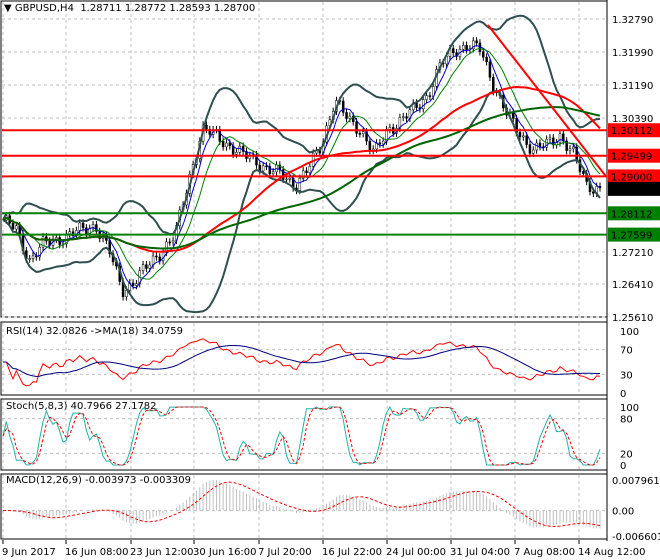  Describe the element at coordinates (632, 86) in the screenshot. I see `price-tick-label: 1.31190` at that location.